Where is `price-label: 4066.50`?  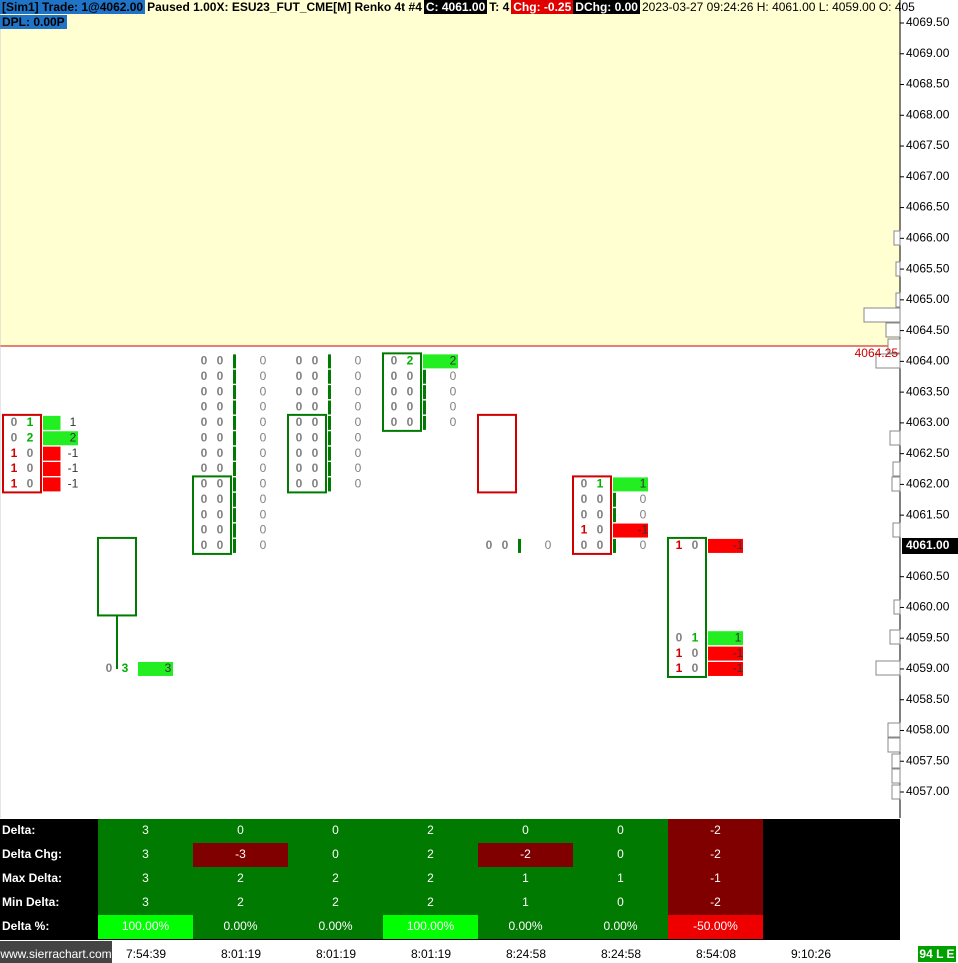
price-label: 4066.50 is located at coordinates (928, 207).